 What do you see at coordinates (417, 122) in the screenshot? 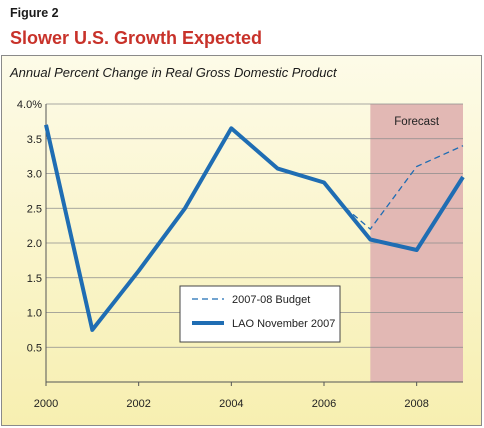
I see `forecast-label: Forecast` at bounding box center [417, 122].